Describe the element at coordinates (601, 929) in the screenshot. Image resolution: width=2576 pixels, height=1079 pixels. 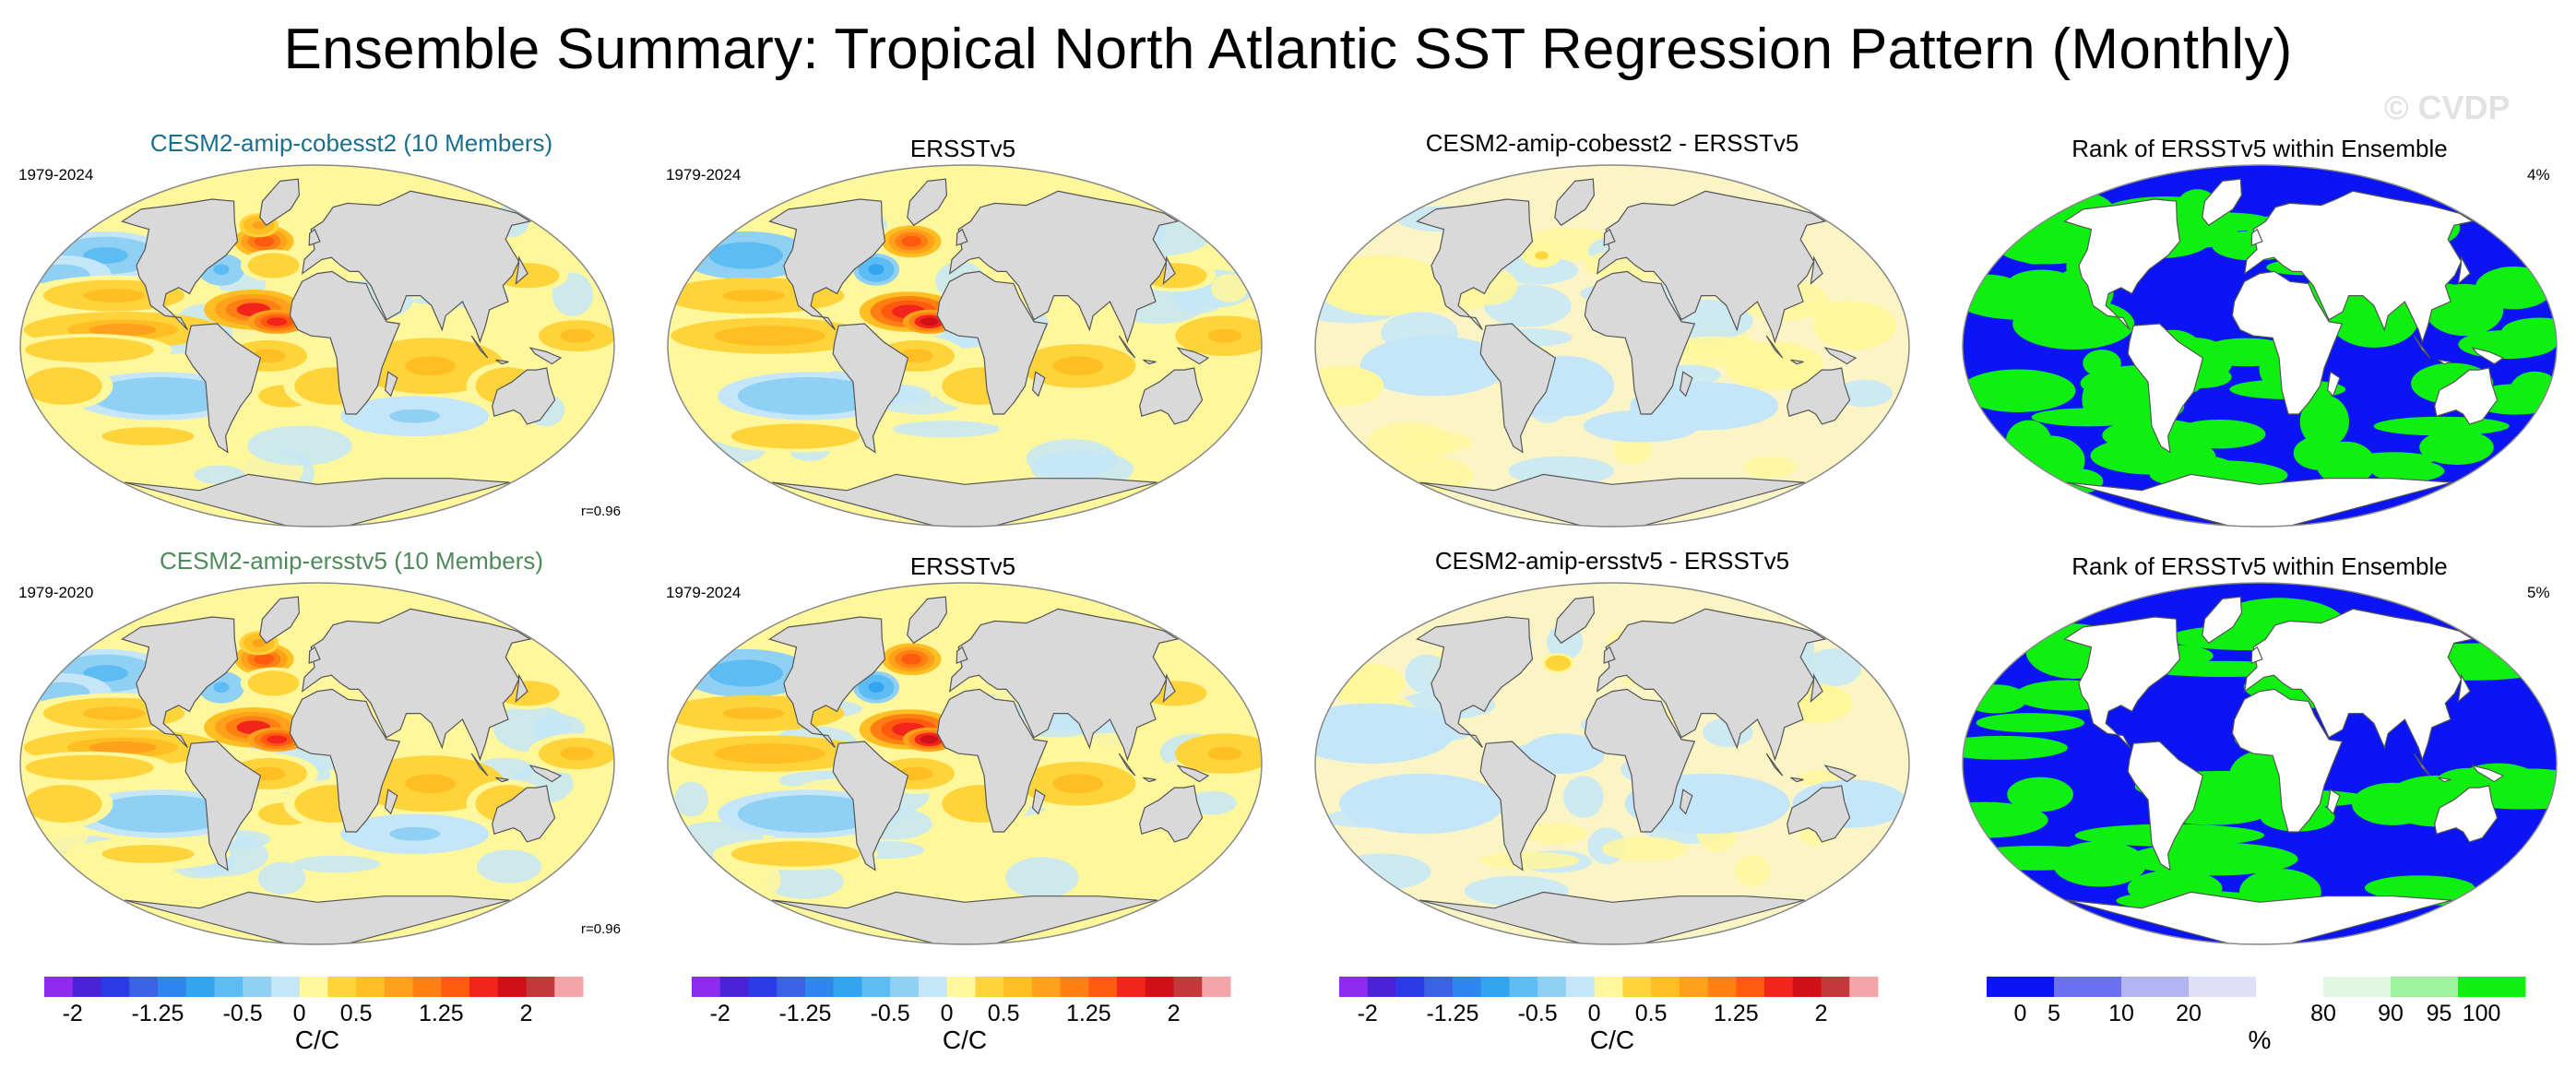
I see `pattern-corr-row2: r=0.96` at that location.